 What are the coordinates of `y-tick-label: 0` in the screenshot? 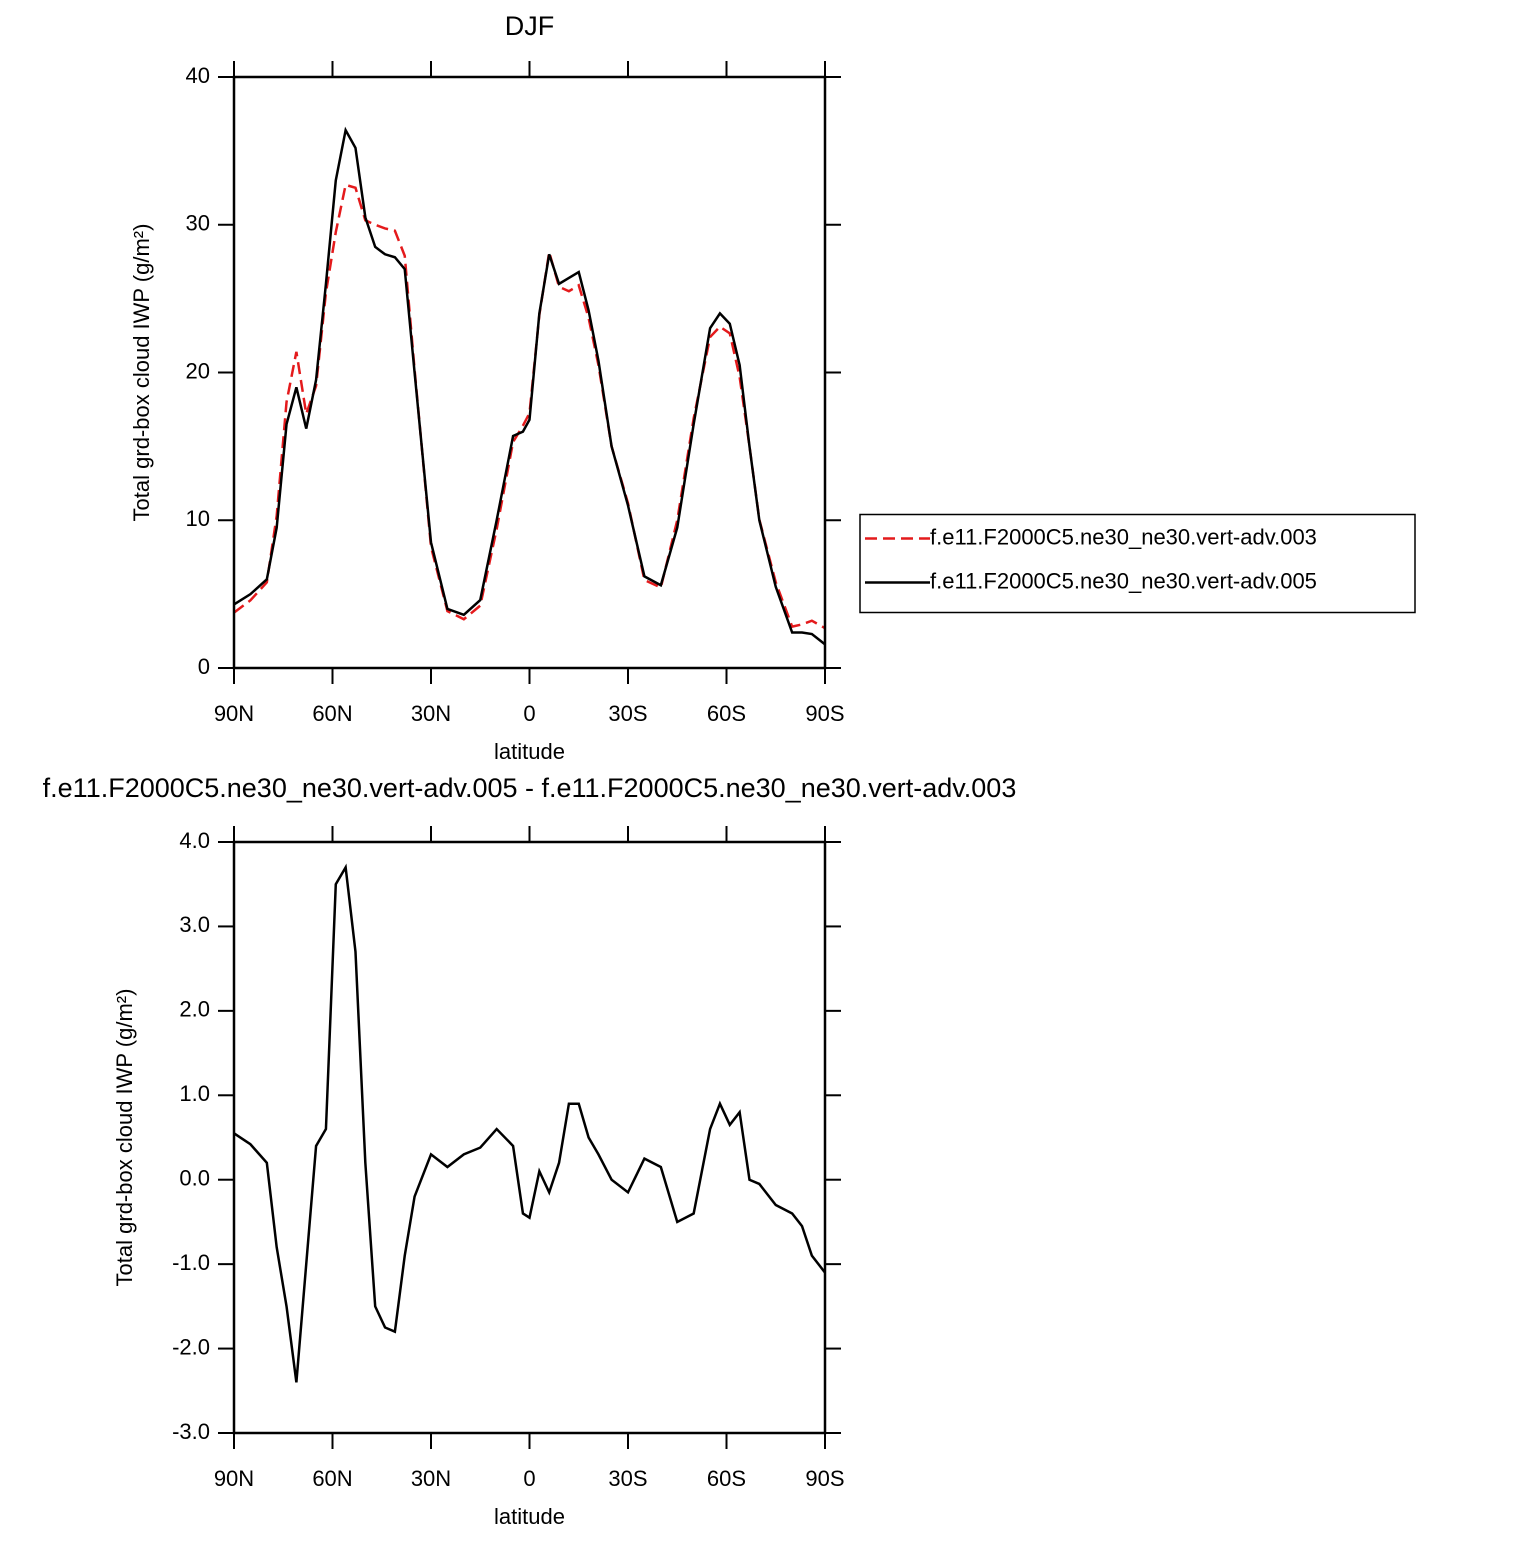 It's located at (204, 666).